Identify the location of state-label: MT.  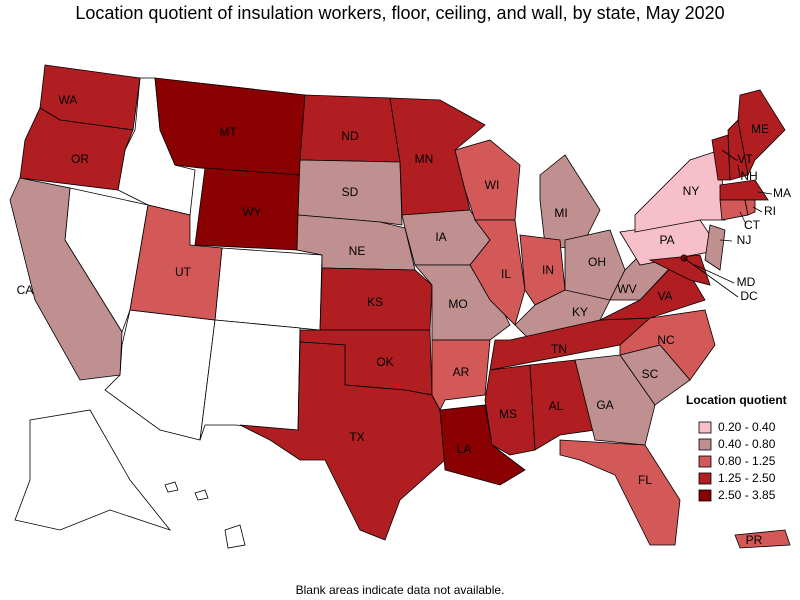
(228, 132).